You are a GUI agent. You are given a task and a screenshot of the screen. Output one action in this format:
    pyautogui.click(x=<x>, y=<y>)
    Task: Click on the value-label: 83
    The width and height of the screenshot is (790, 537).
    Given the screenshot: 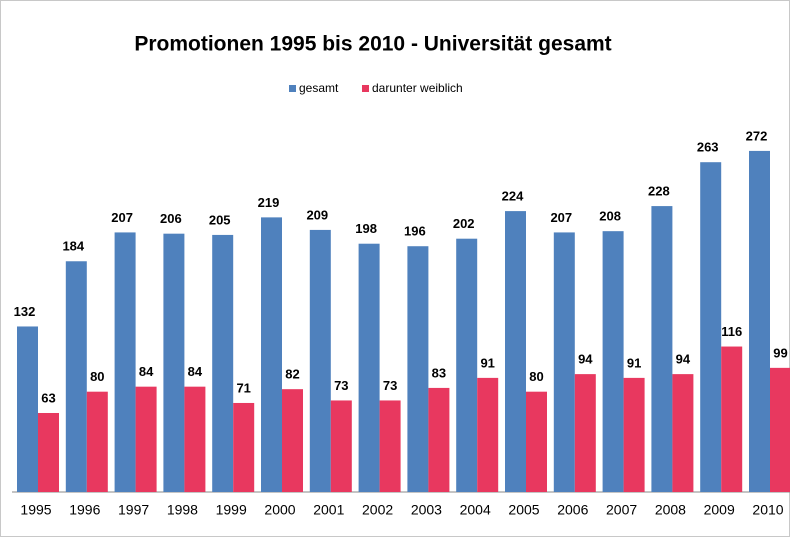 What is the action you would take?
    pyautogui.click(x=439, y=372)
    